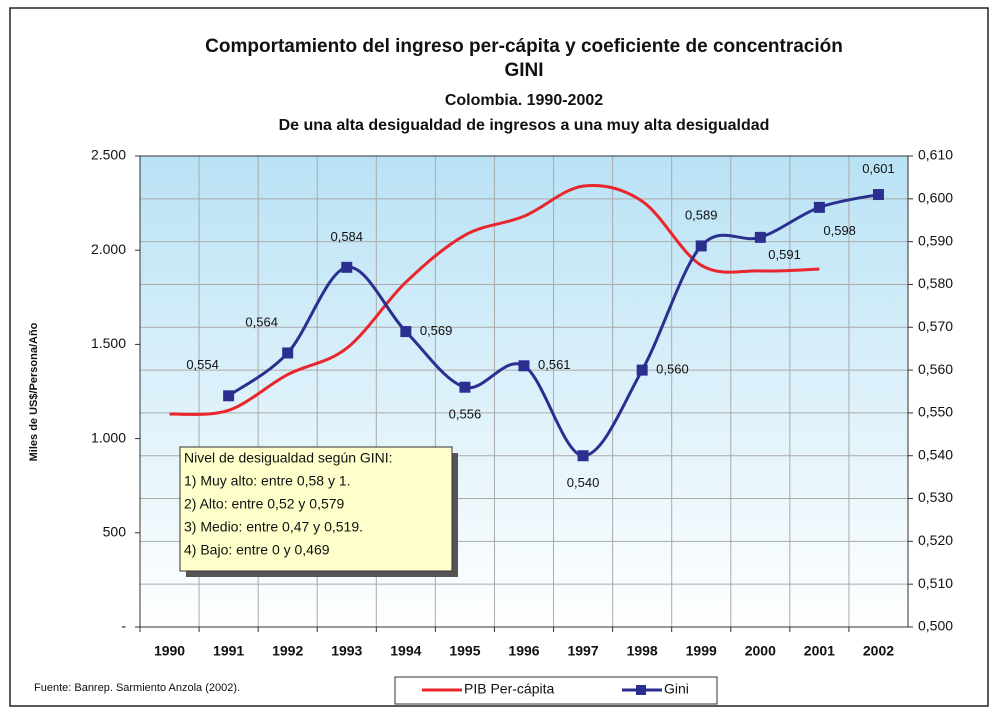 Image resolution: width=998 pixels, height=715 pixels. What do you see at coordinates (935, 369) in the screenshot?
I see `y2-tick-label: 0,560` at bounding box center [935, 369].